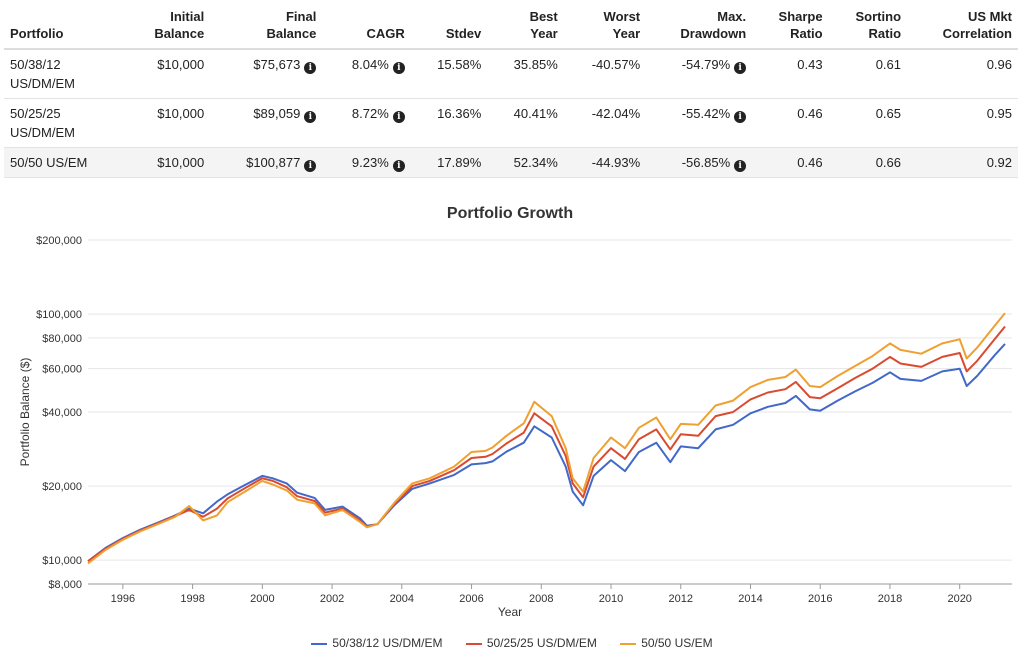 Image resolution: width=1024 pixels, height=666 pixels. What do you see at coordinates (868, 25) in the screenshot?
I see `header-sortino-ratio: Sortino Ratio` at bounding box center [868, 25].